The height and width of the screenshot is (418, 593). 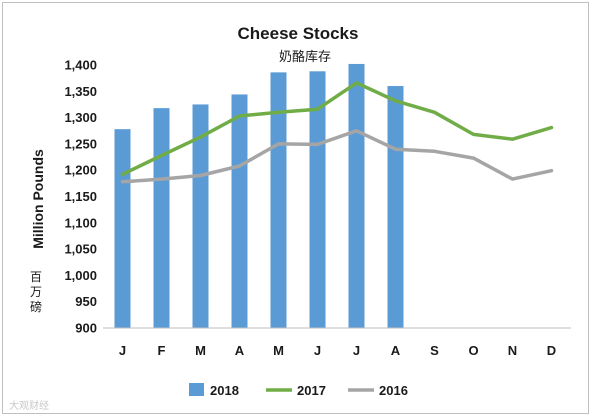 What do you see at coordinates (512, 350) in the screenshot?
I see `x-tick-label: N` at bounding box center [512, 350].